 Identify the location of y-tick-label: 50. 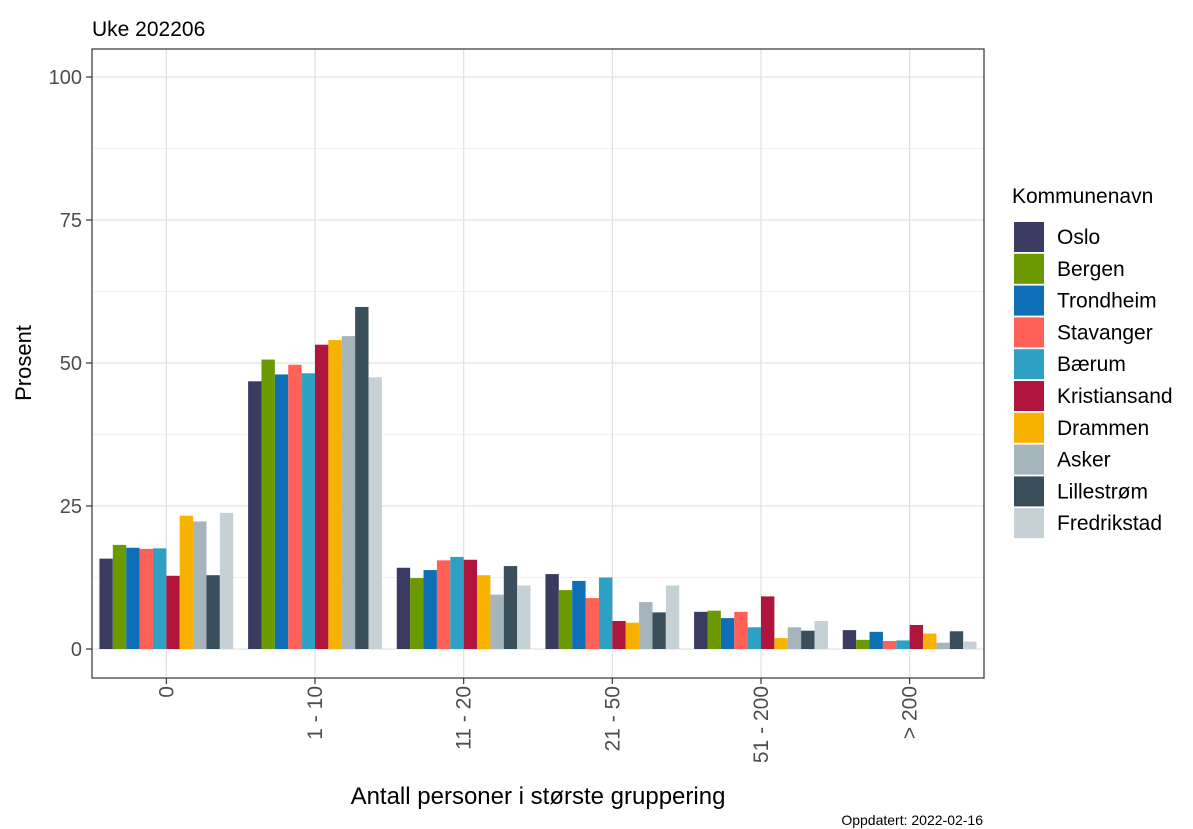
(71, 364).